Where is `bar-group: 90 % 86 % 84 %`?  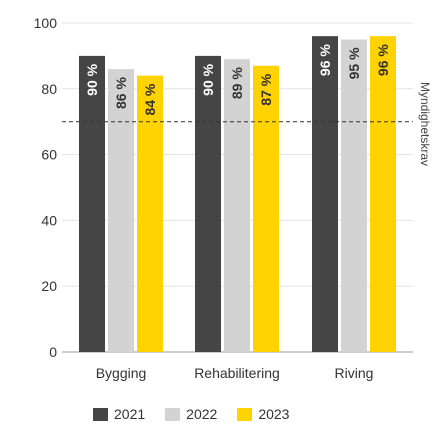 bar-group: 90 % 86 % 84 % is located at coordinates (121, 204).